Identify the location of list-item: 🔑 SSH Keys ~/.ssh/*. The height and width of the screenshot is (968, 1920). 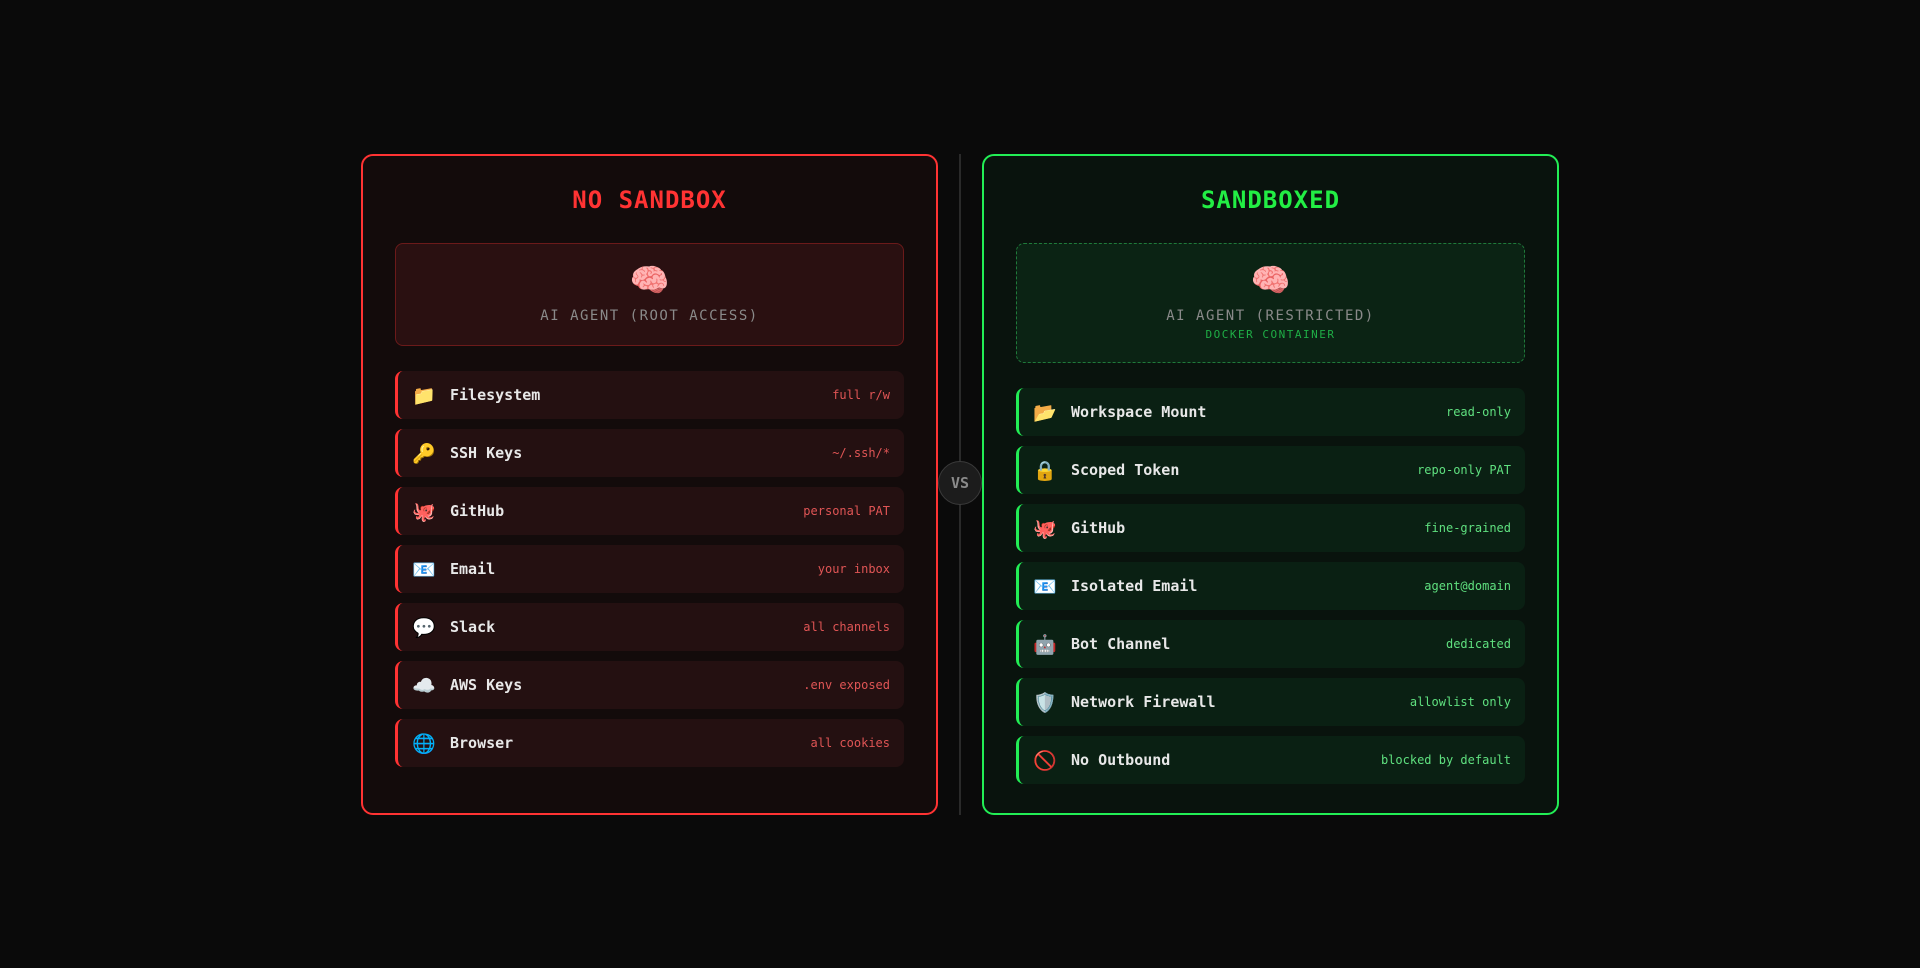
(649, 453).